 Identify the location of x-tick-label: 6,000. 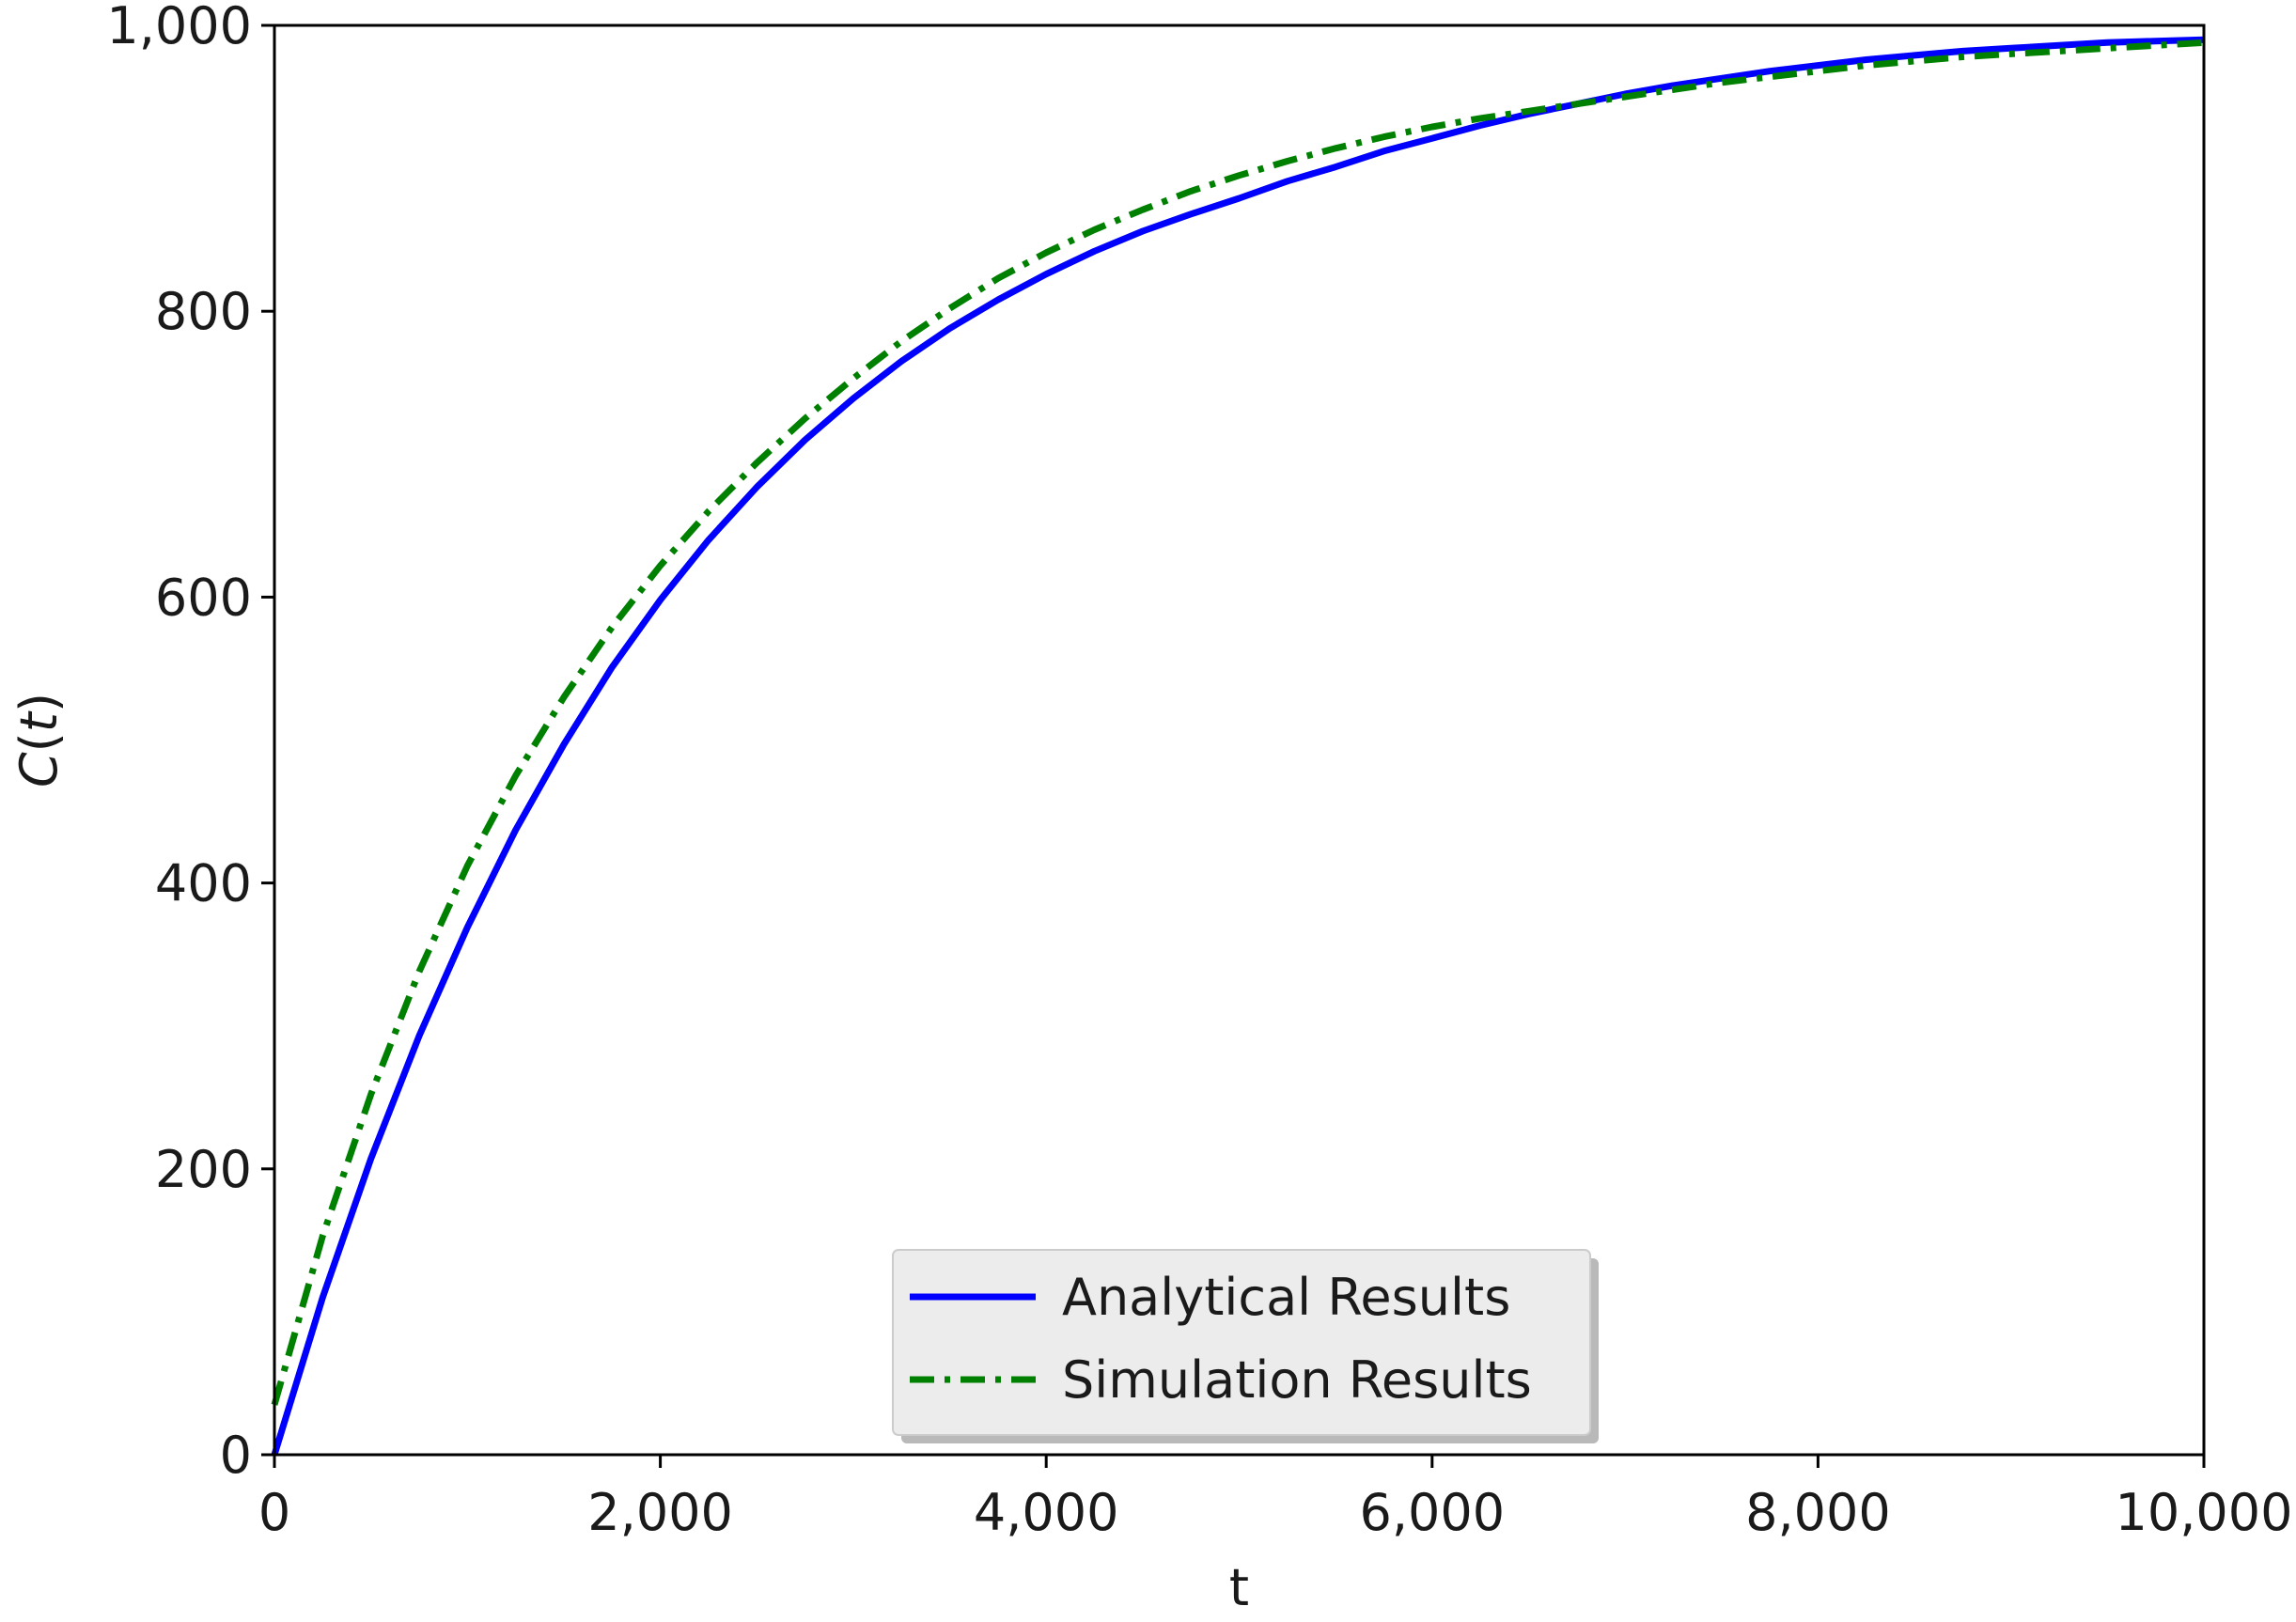
(1433, 1512).